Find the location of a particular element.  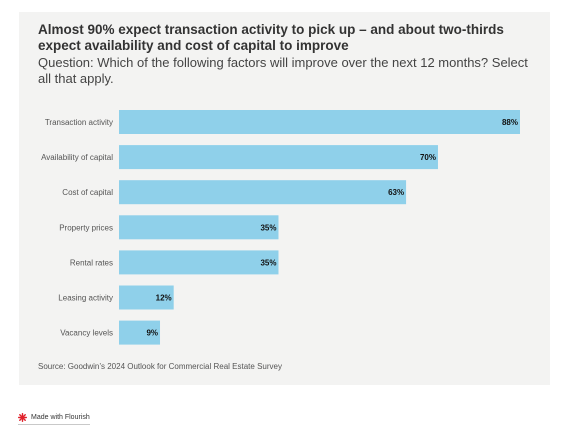

bar-value-label: 63% is located at coordinates (396, 192).